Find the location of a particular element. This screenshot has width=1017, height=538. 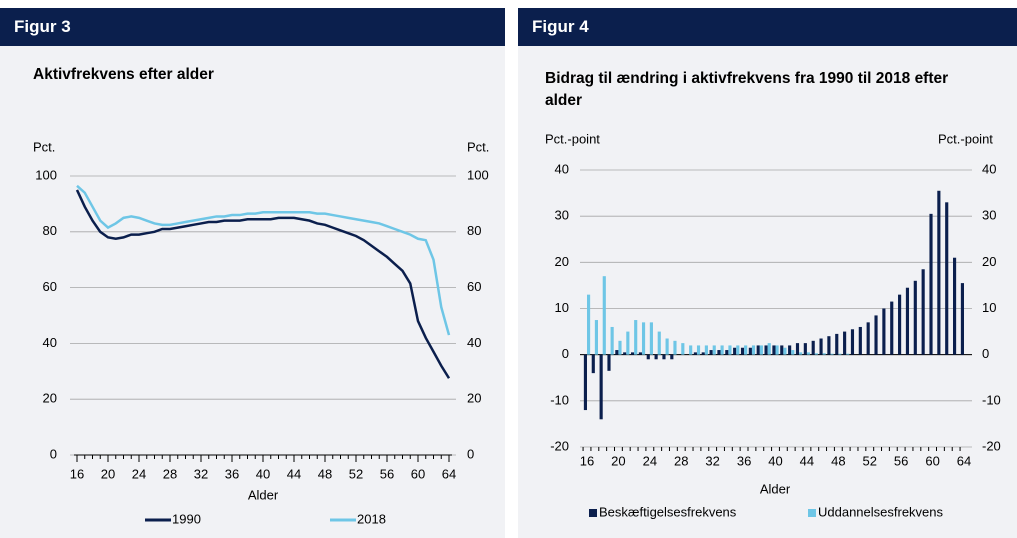

y-axis-label: Pct. is located at coordinates (44, 146).